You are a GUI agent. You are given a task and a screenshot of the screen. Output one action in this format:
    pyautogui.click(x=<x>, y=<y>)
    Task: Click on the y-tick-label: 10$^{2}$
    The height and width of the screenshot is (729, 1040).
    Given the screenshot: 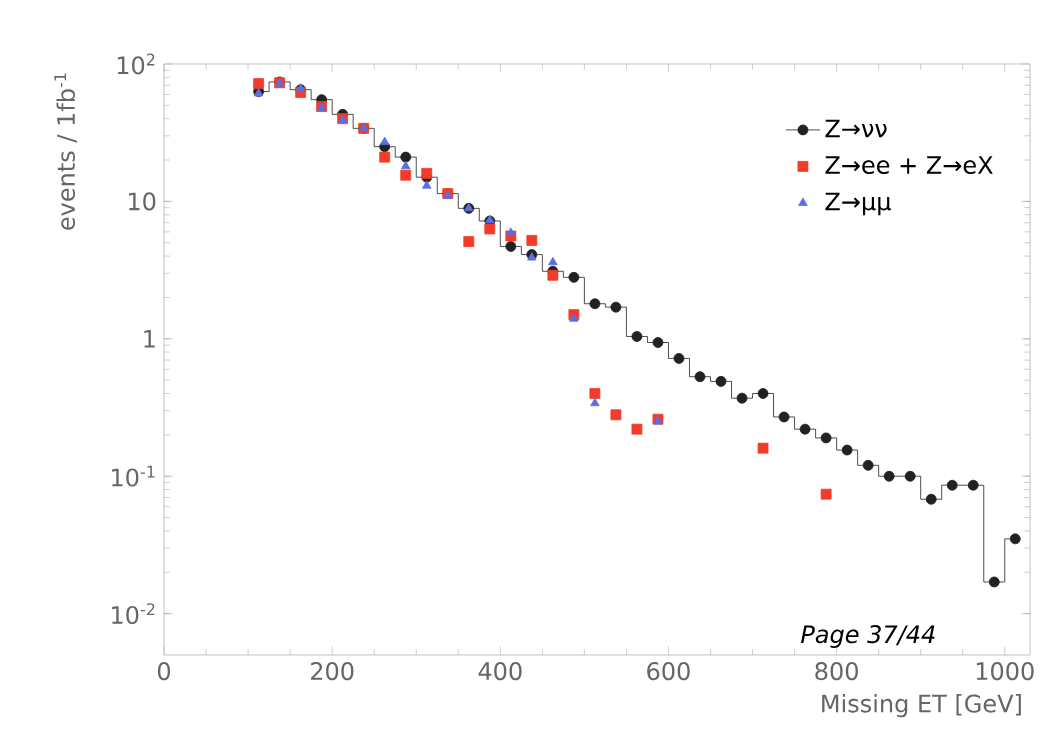 What is the action you would take?
    pyautogui.click(x=136, y=64)
    